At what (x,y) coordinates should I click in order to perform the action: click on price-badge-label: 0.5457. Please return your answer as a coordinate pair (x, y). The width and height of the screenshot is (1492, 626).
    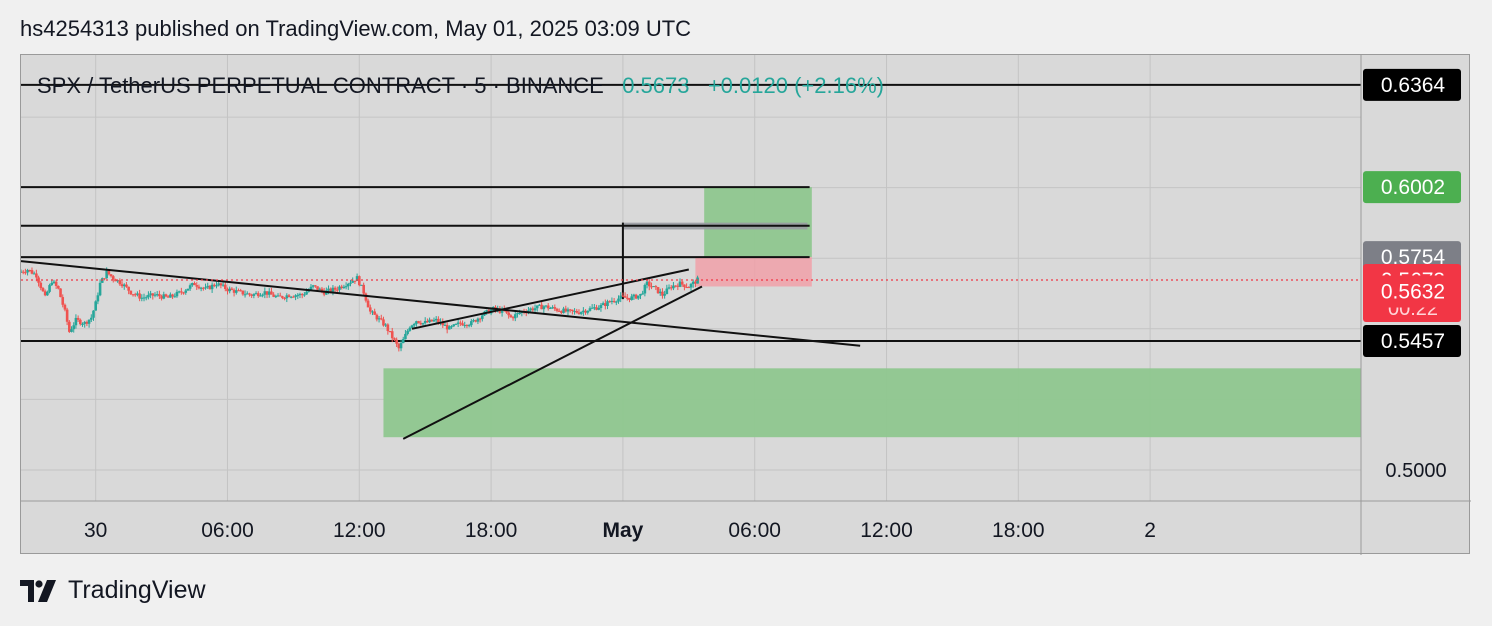
    Looking at the image, I should click on (1413, 341).